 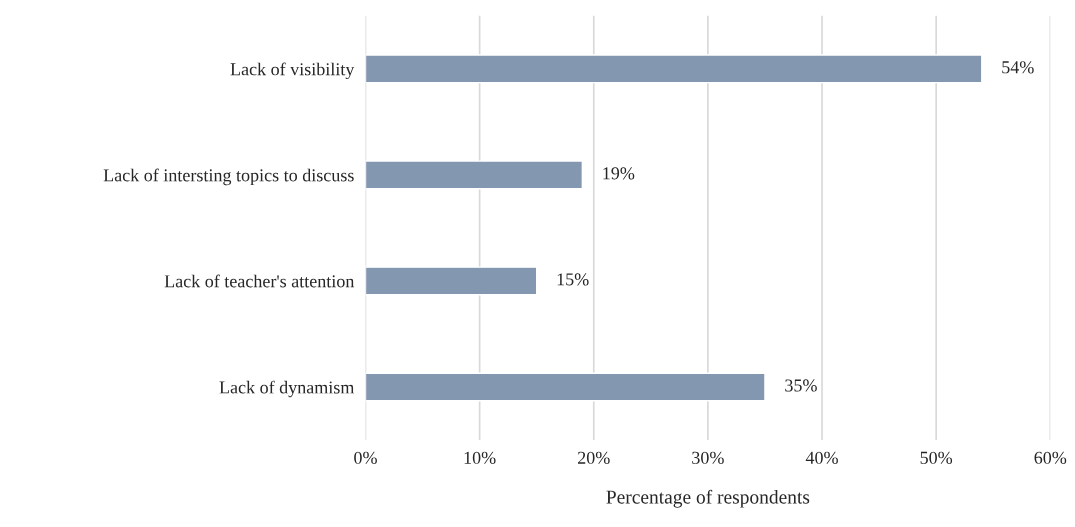 I want to click on x-axis-title: Percentage of respondents, so click(x=708, y=498).